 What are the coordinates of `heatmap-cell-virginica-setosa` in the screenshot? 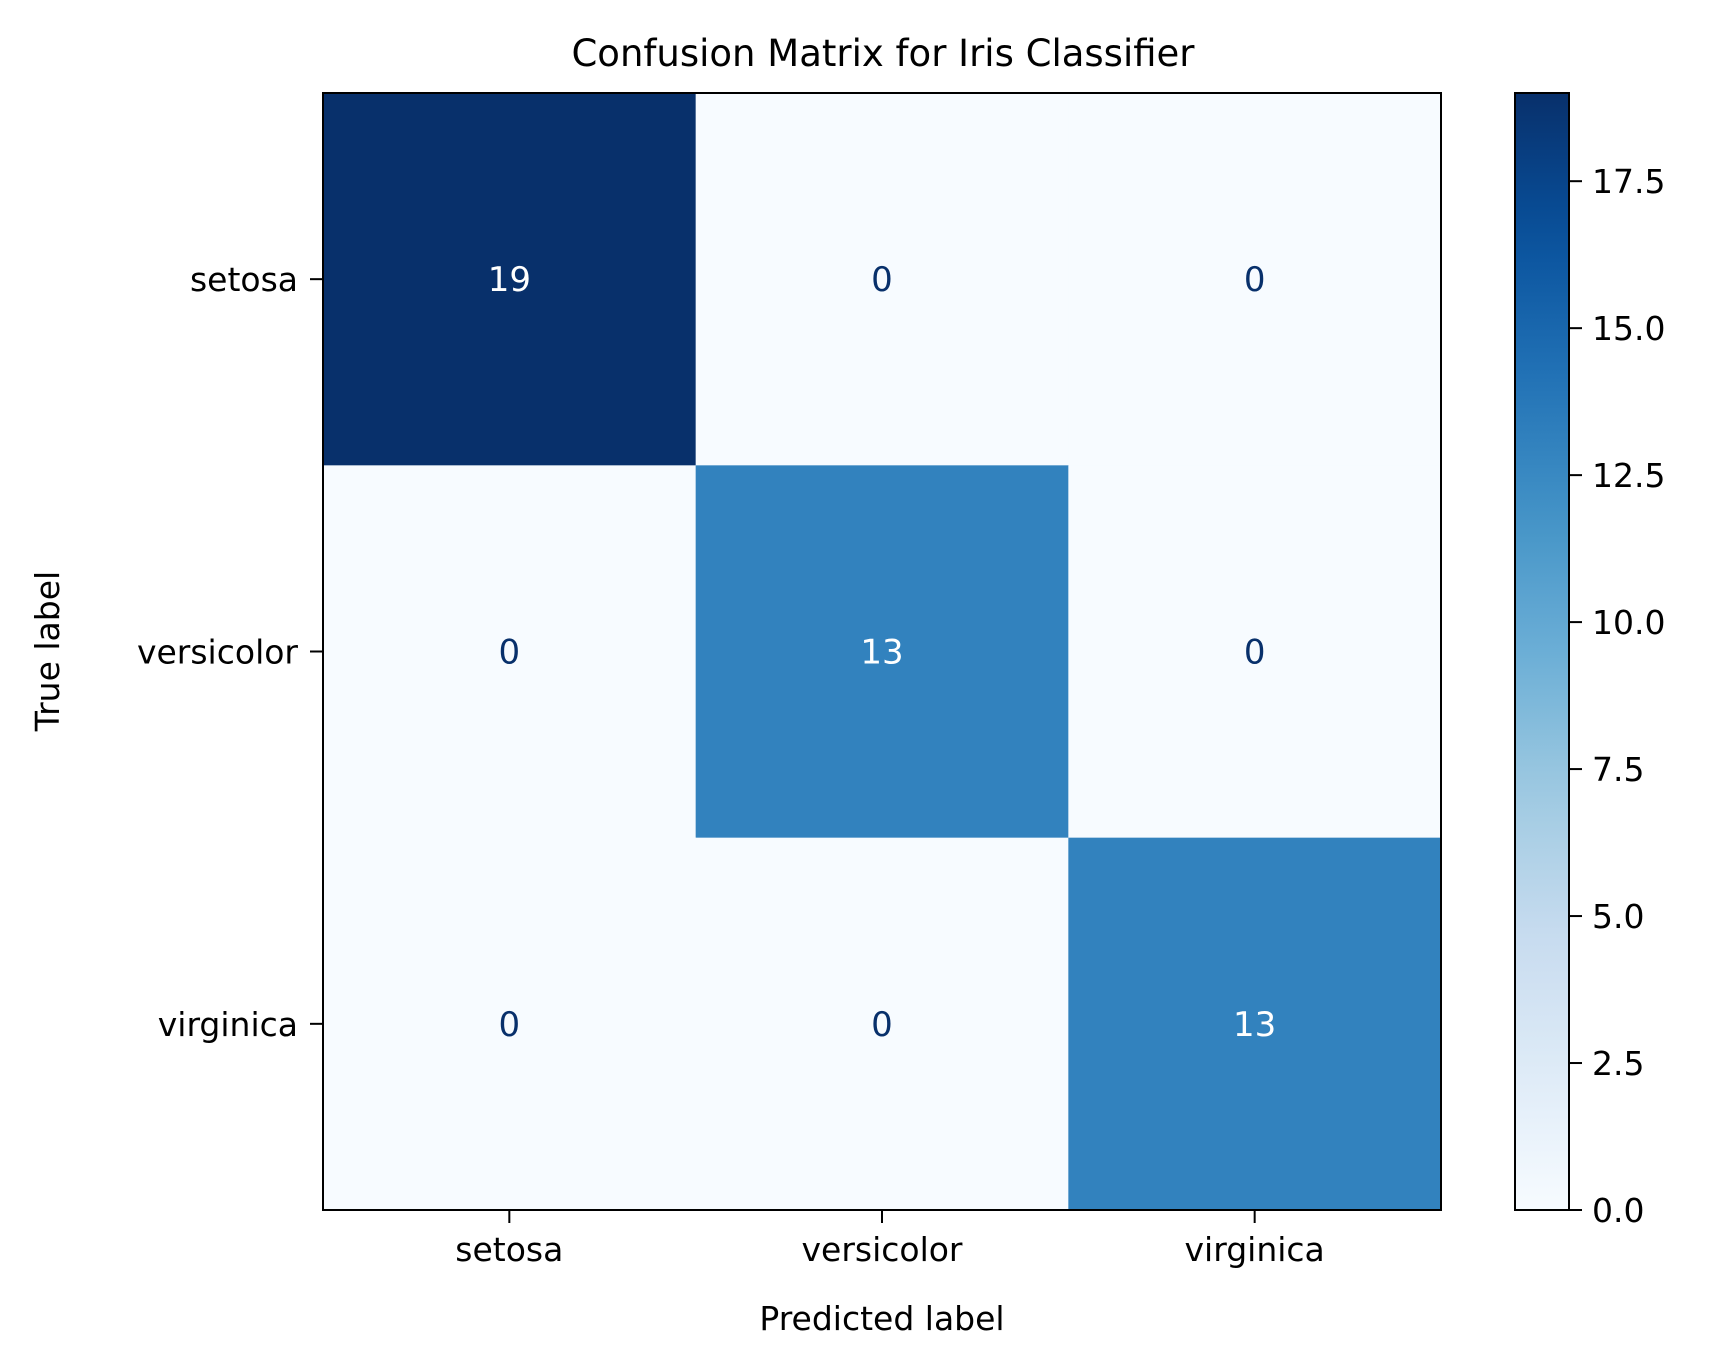 It's located at (510, 1024).